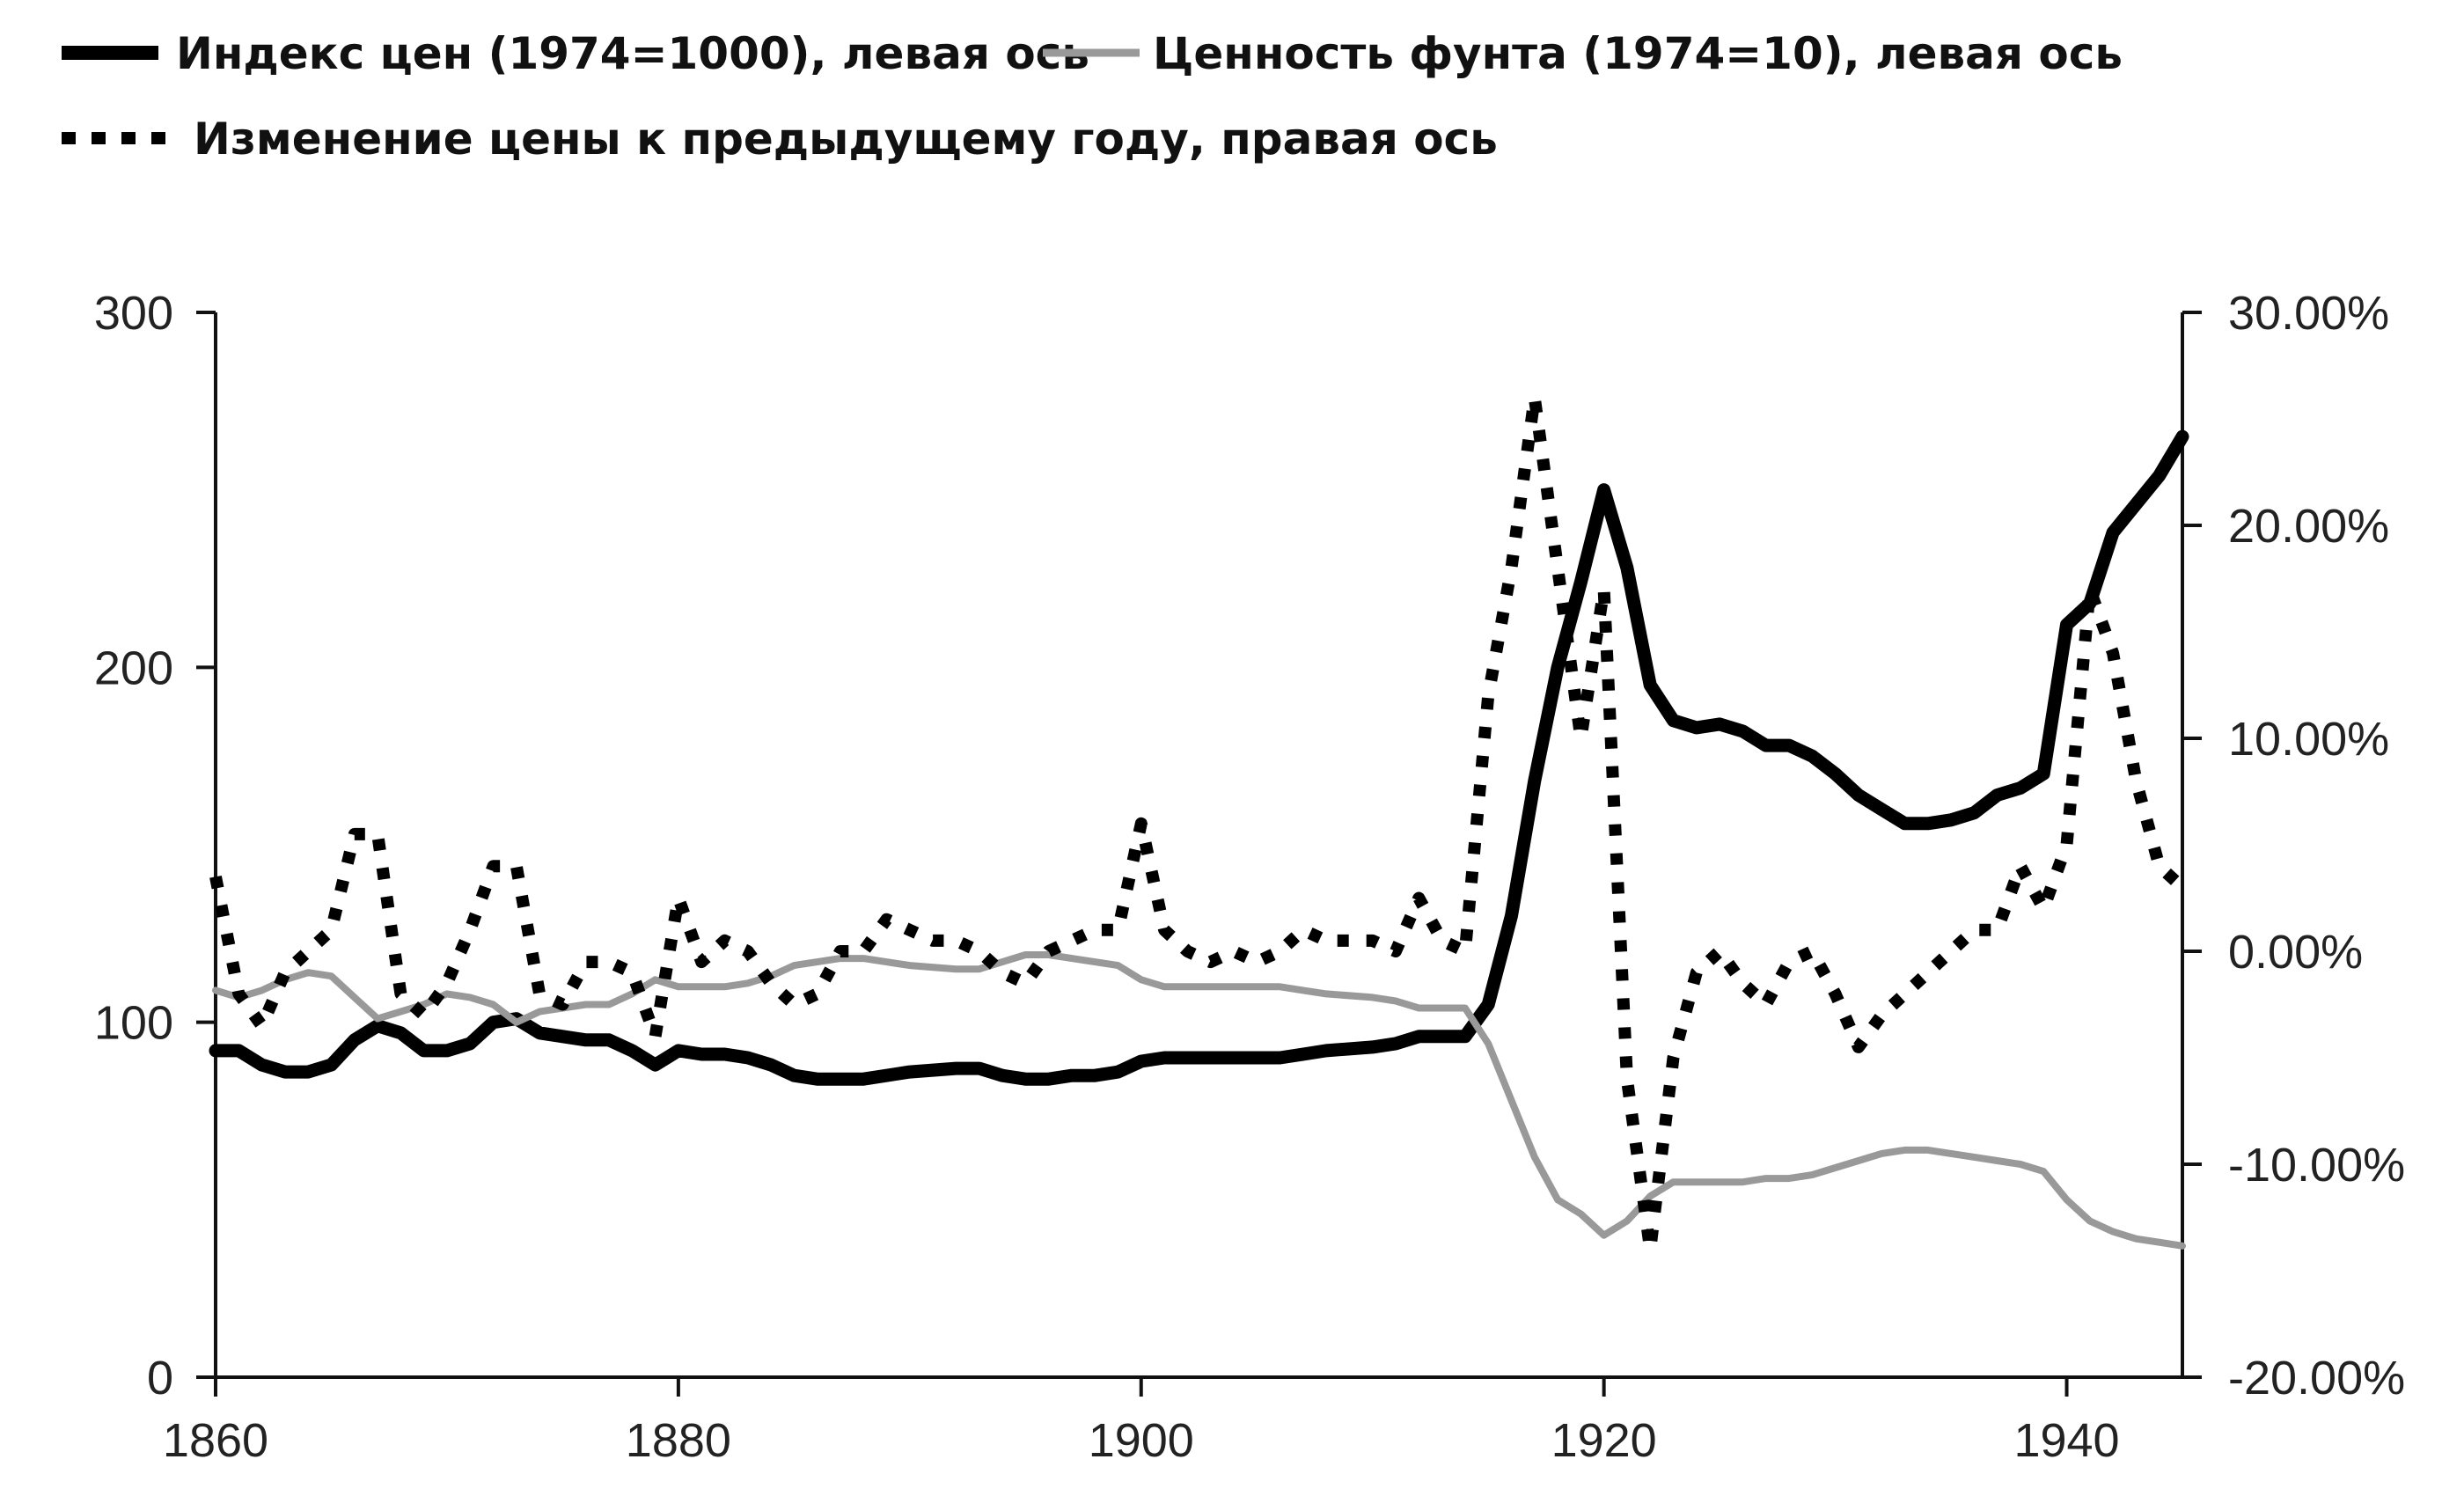  I want to click on left-y-tick-label: 100, so click(133, 1024).